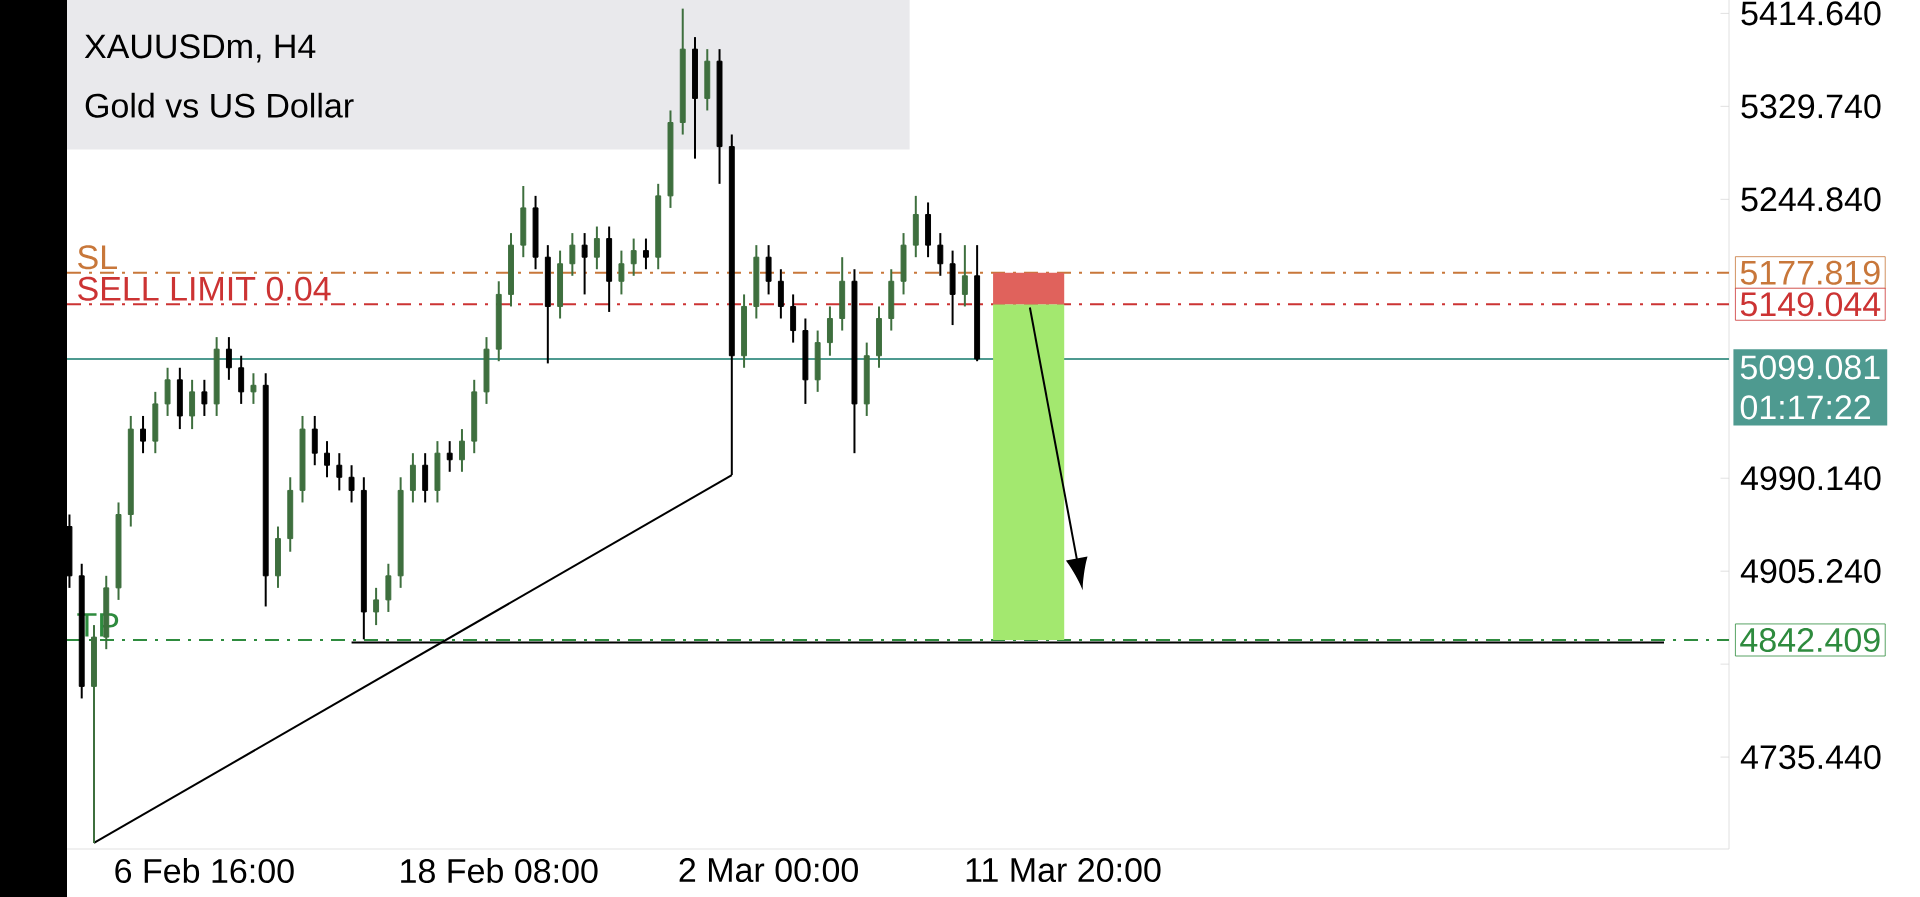 The height and width of the screenshot is (897, 1920). Describe the element at coordinates (219, 105) in the screenshot. I see `text: Gold vs US Dollar` at that location.